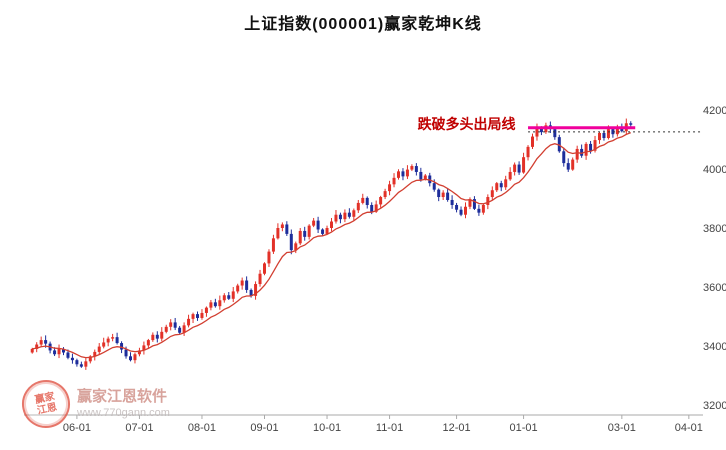 The height and width of the screenshot is (450, 726). Describe the element at coordinates (363, 24) in the screenshot. I see `chart-title: 上证指数(000001)赢家乾坤K线` at that location.